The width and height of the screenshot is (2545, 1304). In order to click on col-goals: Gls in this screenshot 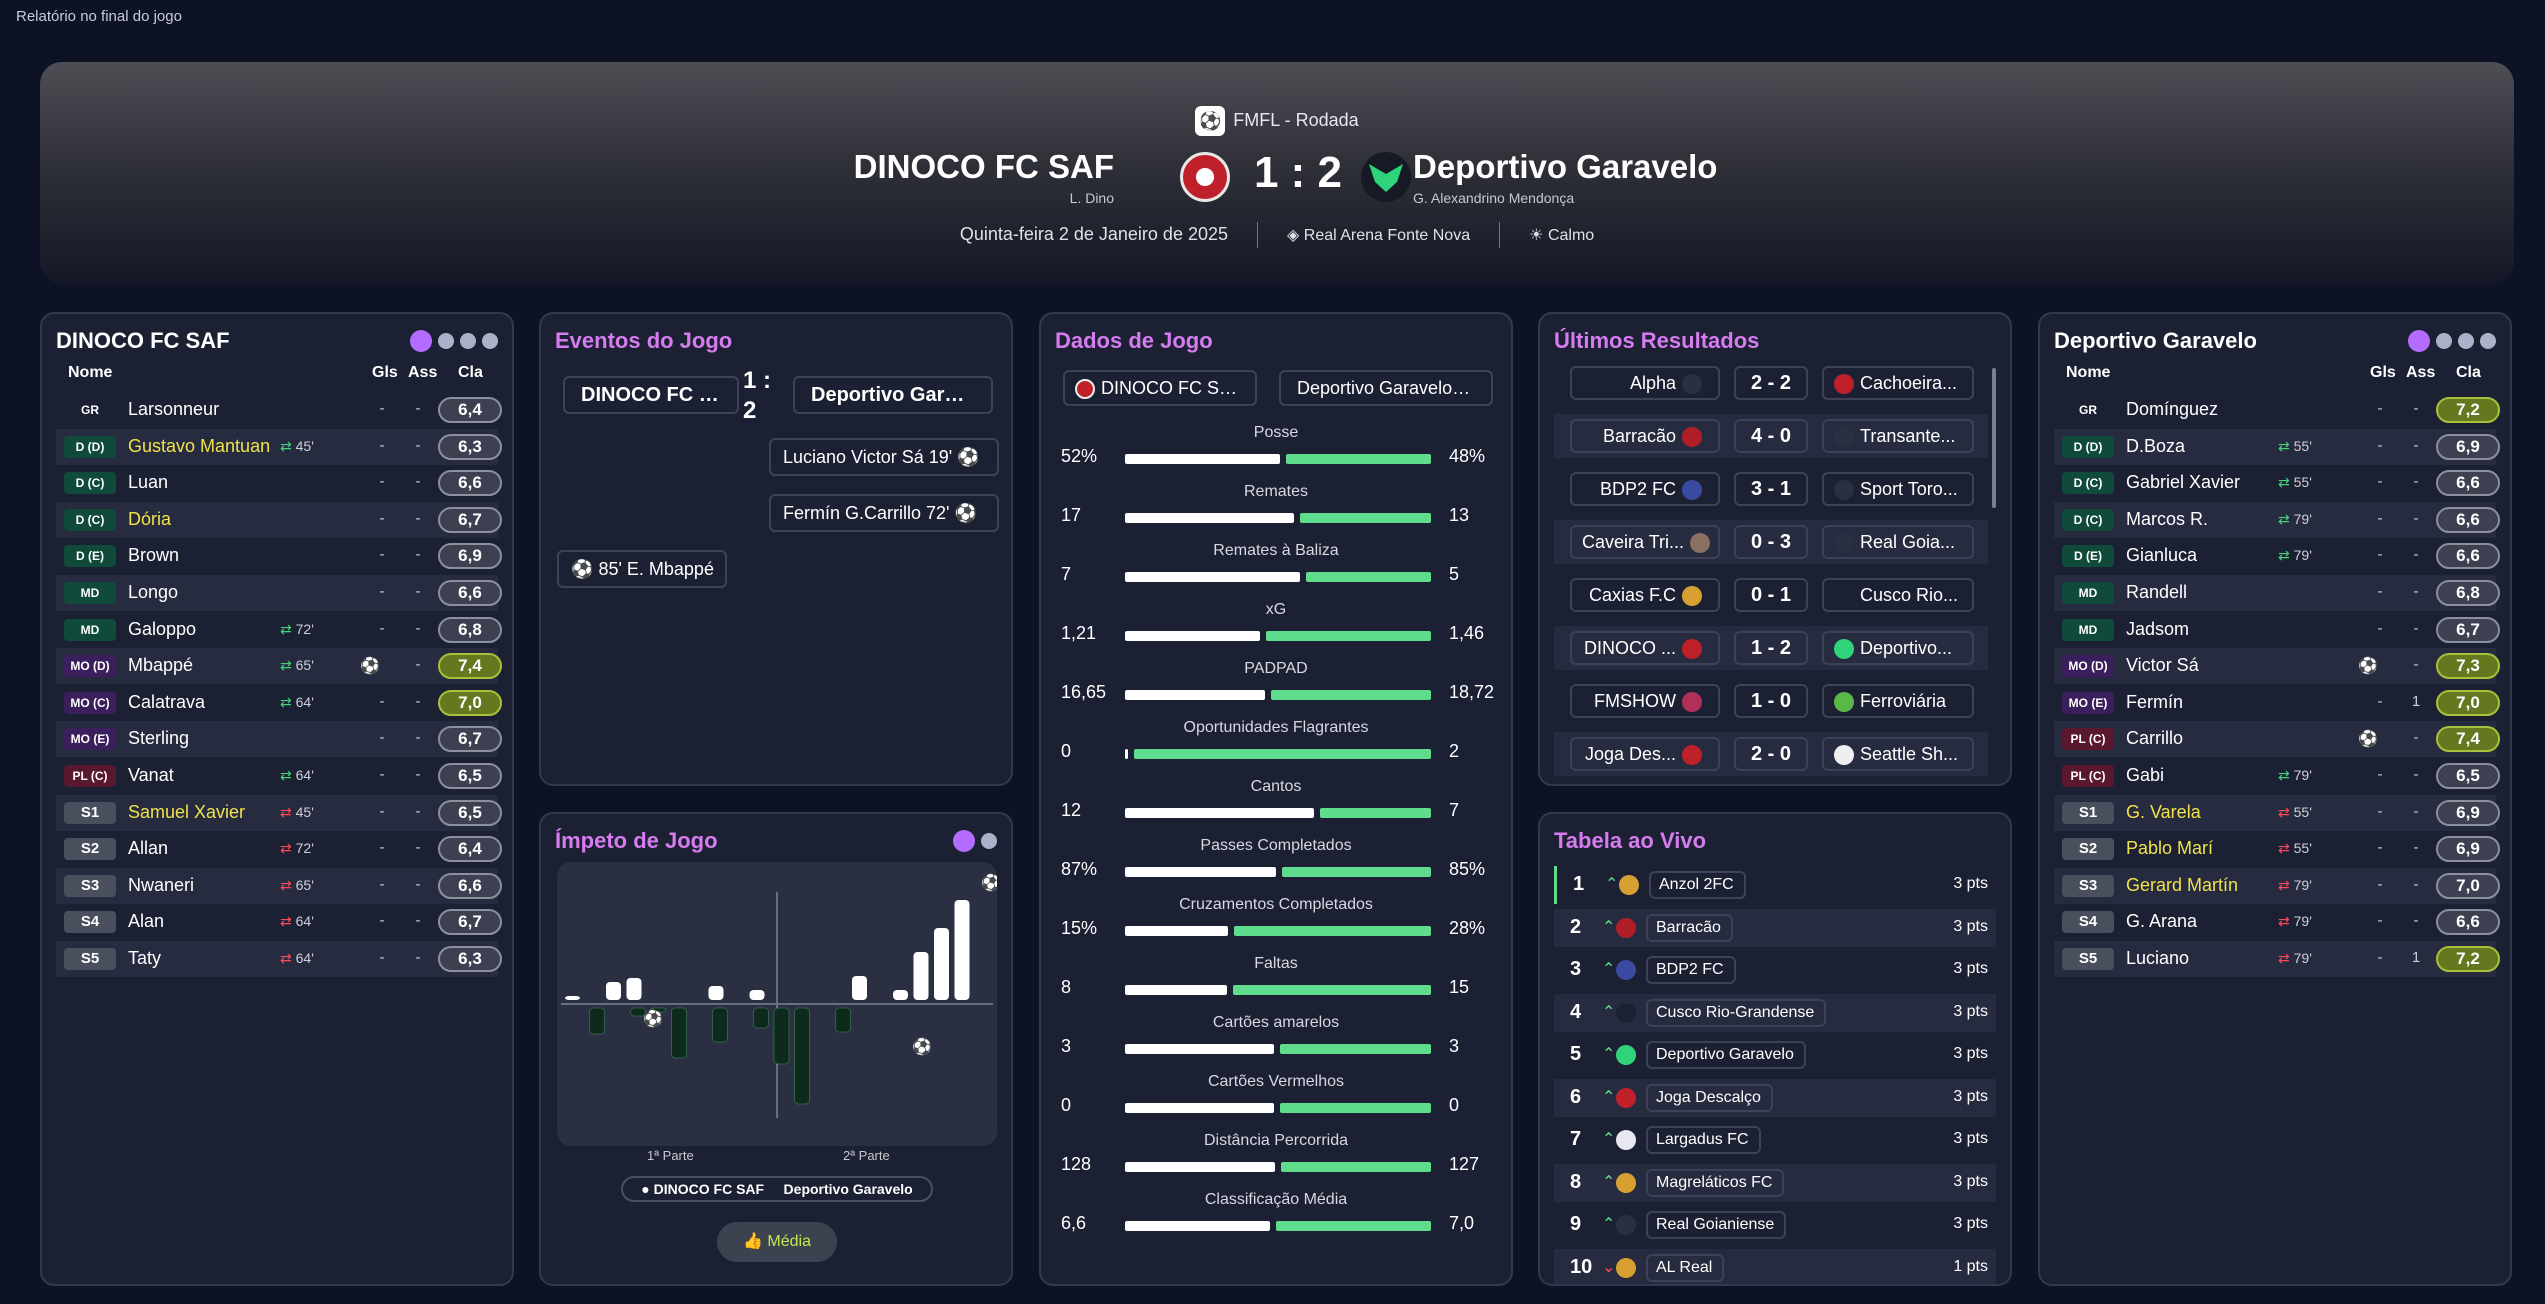, I will do `click(2383, 372)`.